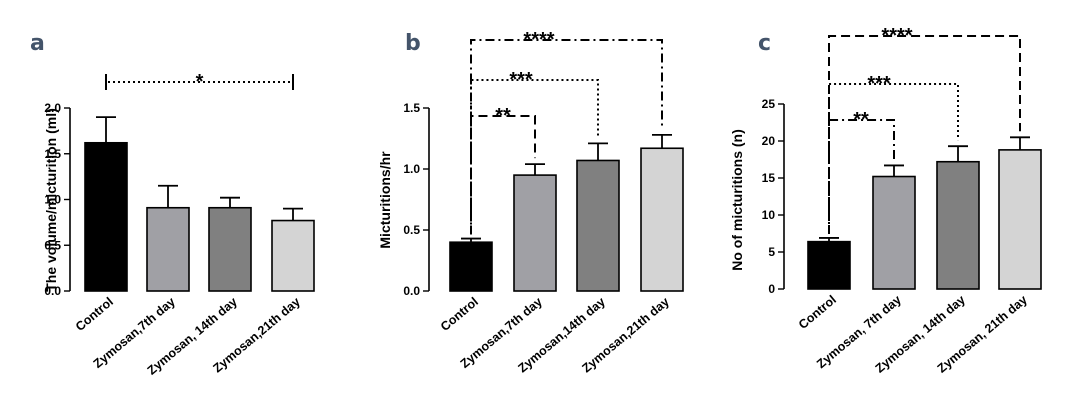  Describe the element at coordinates (37, 43) in the screenshot. I see `panel-letter-a: a` at that location.